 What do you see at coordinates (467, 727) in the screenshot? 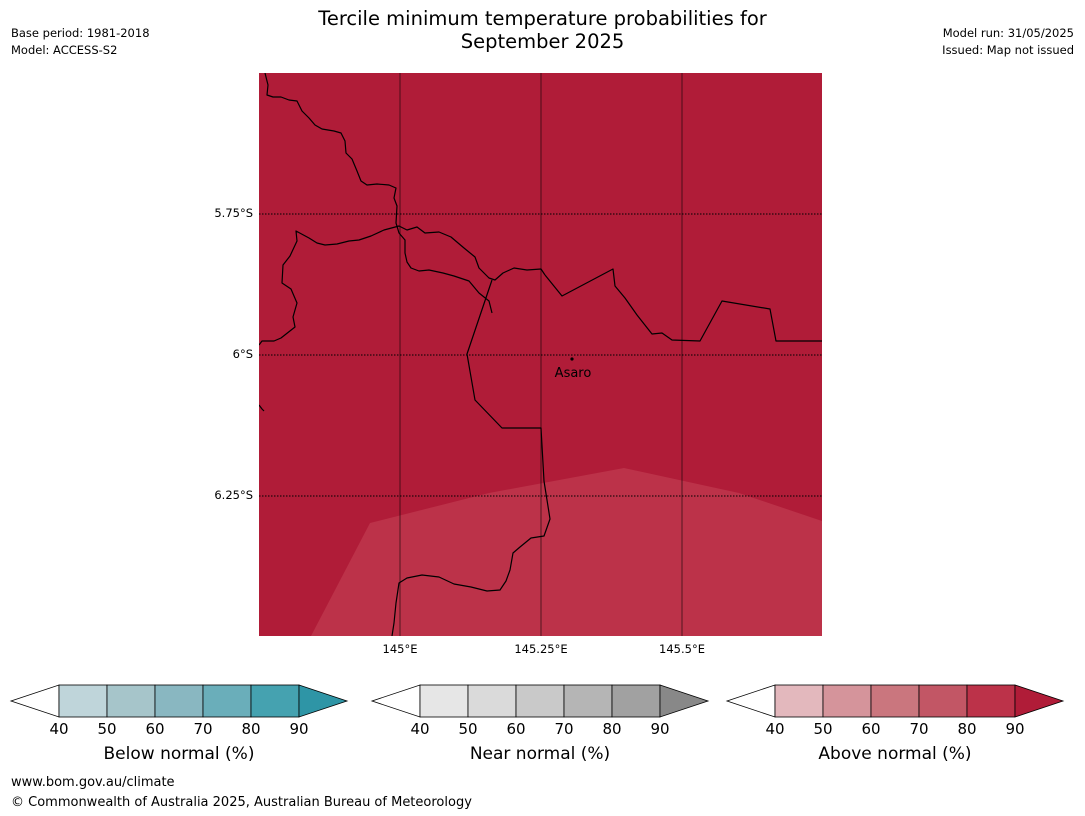
I see `legend-near-normal-tick: 50` at bounding box center [467, 727].